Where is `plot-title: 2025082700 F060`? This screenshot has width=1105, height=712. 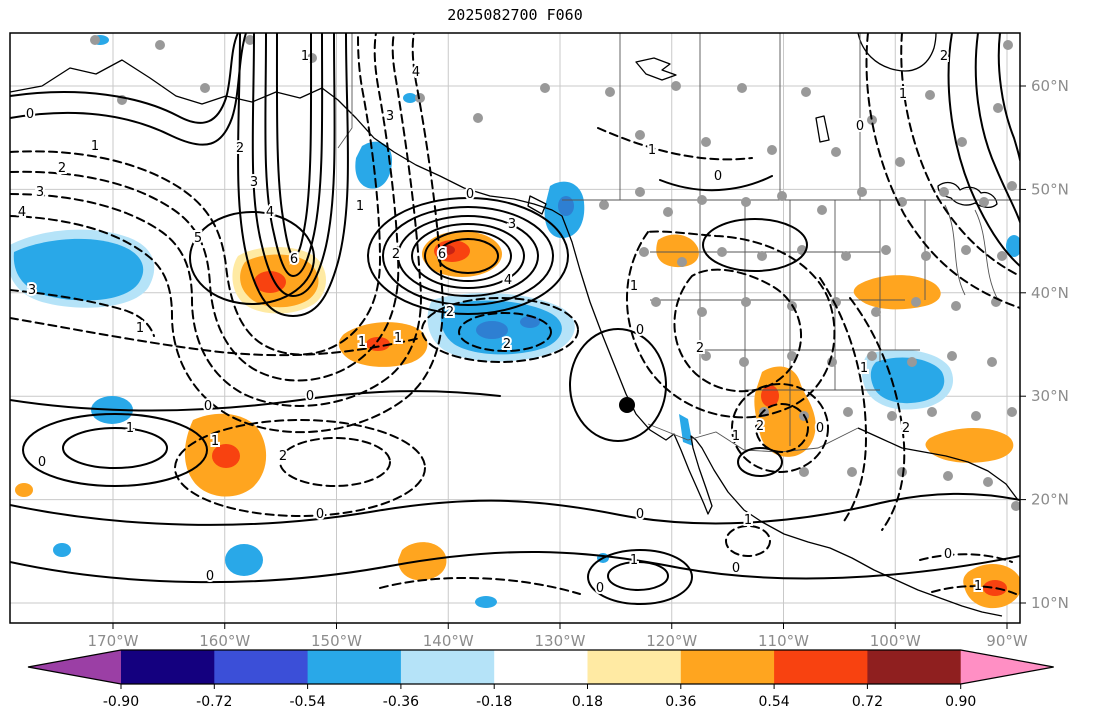
plot-title: 2025082700 F060 is located at coordinates (514, 15).